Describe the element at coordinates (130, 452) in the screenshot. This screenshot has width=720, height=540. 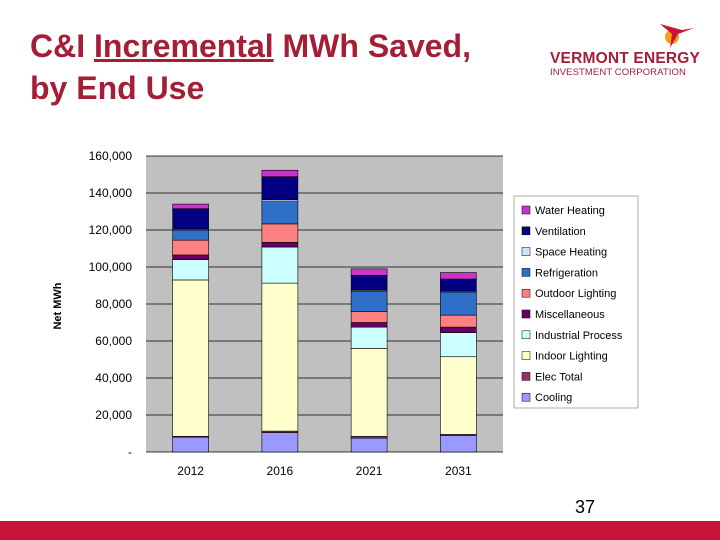
I see `y-tick-label: -` at that location.